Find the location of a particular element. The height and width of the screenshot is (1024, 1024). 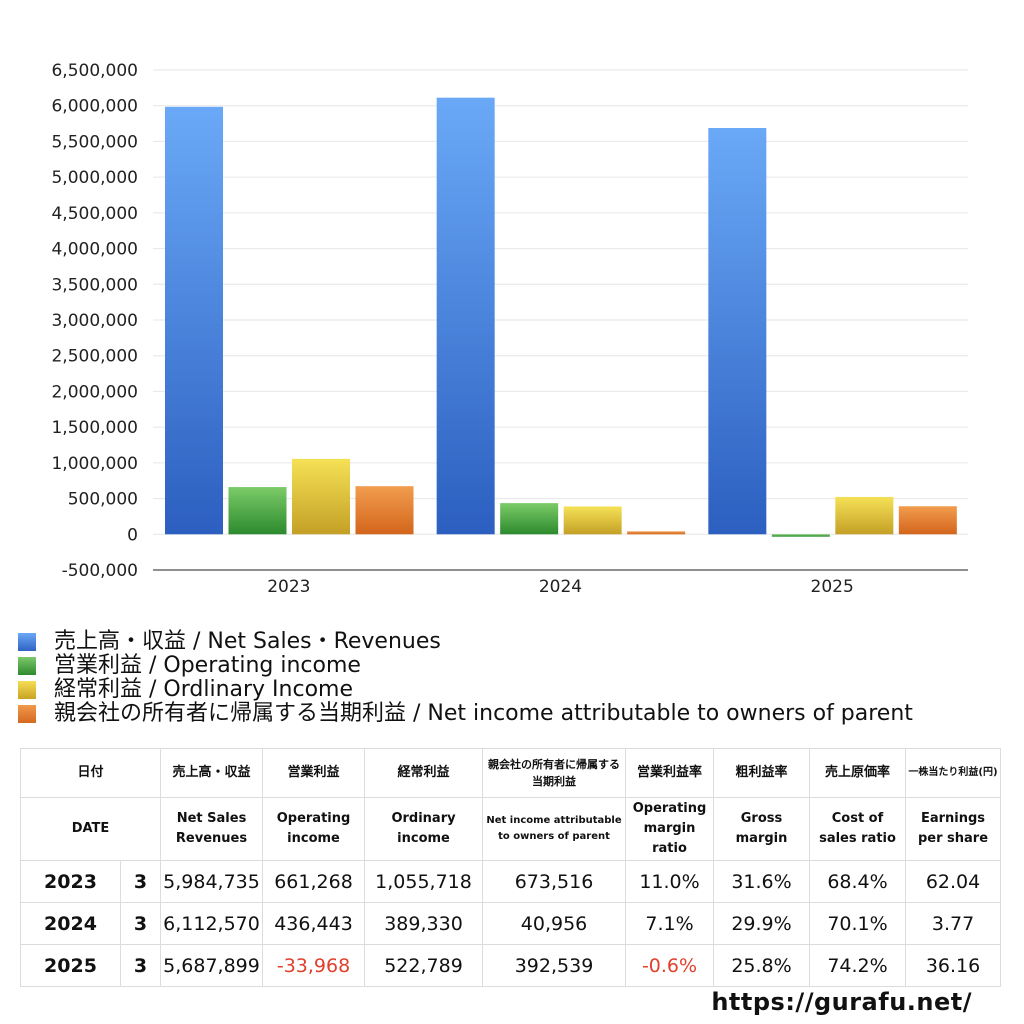

header-sales-en: Net Sales Revenues is located at coordinates (212, 829).